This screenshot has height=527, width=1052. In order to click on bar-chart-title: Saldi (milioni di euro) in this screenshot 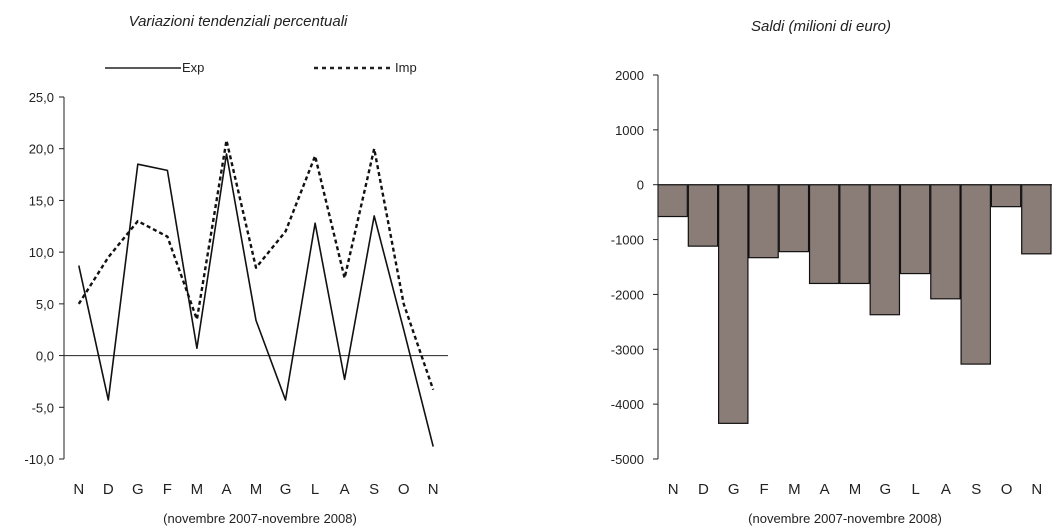, I will do `click(821, 26)`.